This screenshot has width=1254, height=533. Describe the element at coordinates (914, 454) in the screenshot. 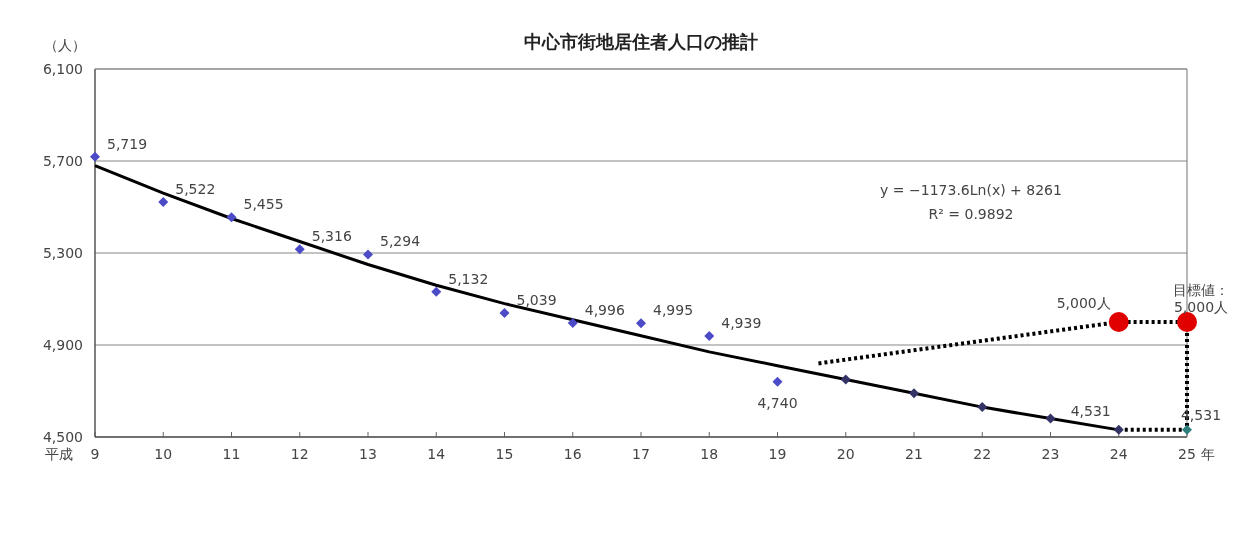

I see `x-tick-label: 21` at that location.